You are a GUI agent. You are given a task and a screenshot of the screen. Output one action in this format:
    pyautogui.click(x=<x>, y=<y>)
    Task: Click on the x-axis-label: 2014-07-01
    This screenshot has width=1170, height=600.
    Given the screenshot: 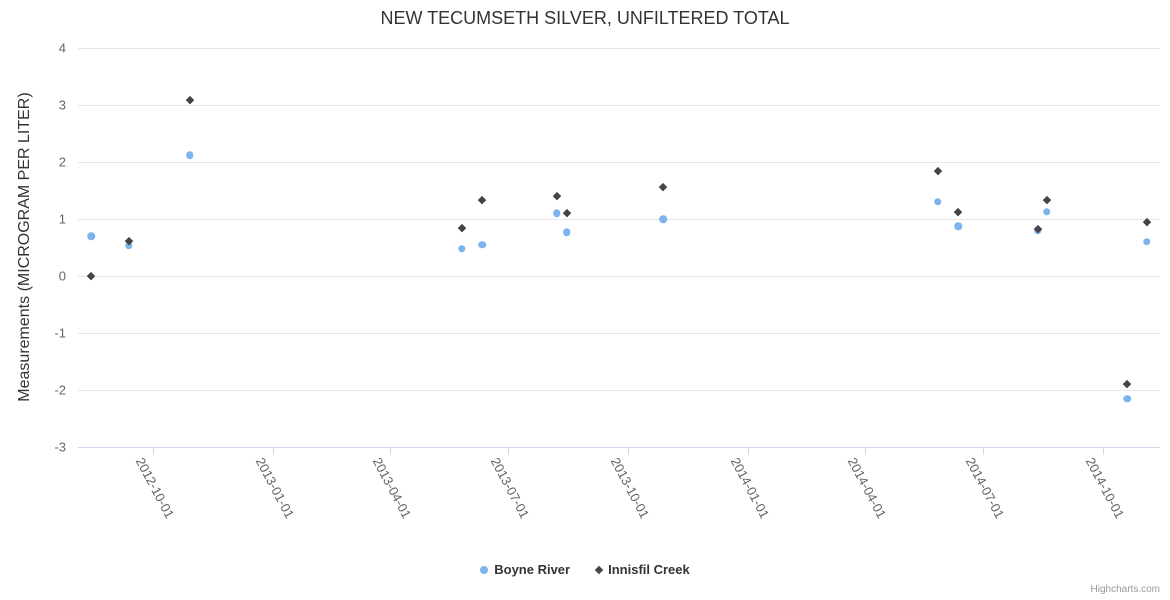 What is the action you would take?
    pyautogui.click(x=985, y=488)
    